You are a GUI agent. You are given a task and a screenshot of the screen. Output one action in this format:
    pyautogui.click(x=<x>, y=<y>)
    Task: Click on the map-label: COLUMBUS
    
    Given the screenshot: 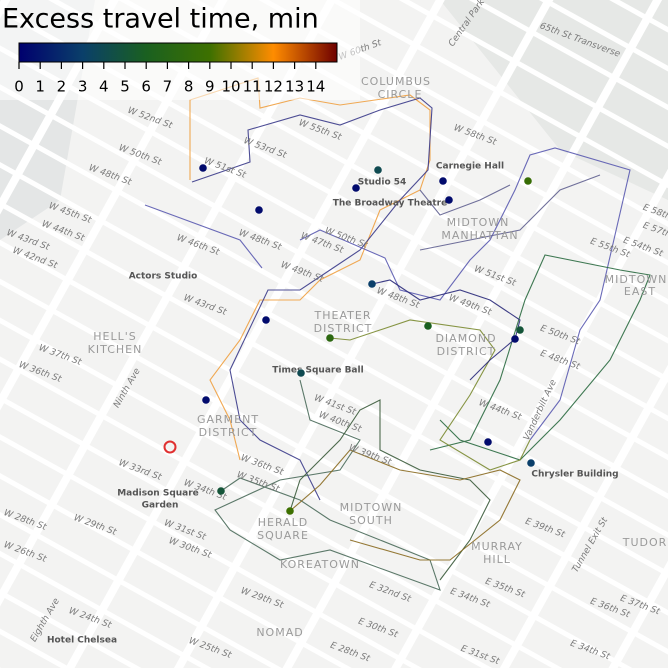 What is the action you would take?
    pyautogui.click(x=396, y=81)
    